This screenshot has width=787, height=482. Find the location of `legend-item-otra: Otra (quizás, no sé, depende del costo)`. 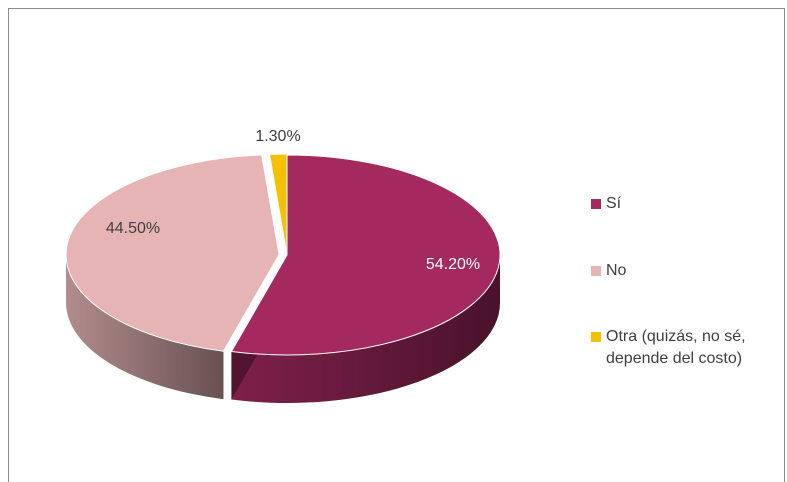

legend-item-otra: Otra (quizás, no sé, depende del costo) is located at coordinates (686, 348).